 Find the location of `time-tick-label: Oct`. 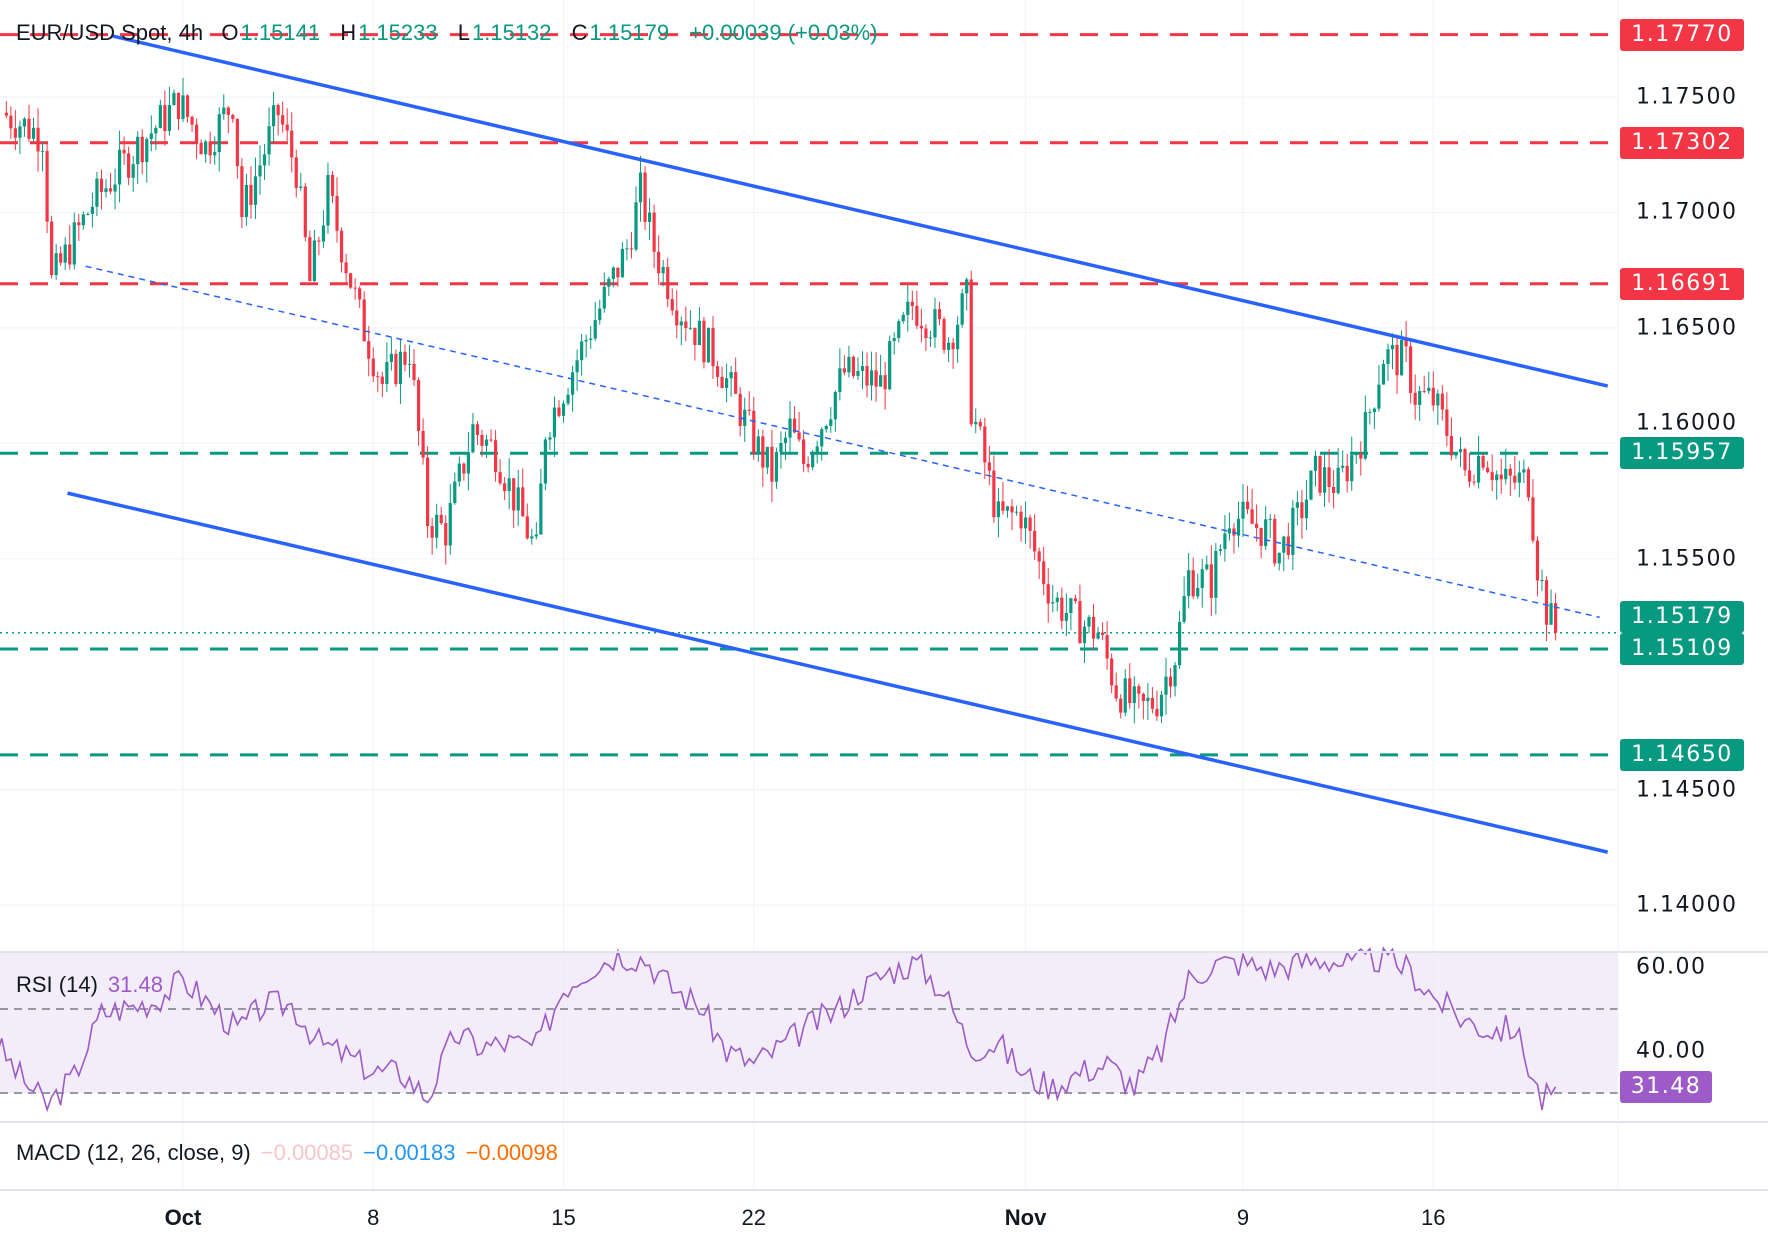

time-tick-label: Oct is located at coordinates (183, 1217).